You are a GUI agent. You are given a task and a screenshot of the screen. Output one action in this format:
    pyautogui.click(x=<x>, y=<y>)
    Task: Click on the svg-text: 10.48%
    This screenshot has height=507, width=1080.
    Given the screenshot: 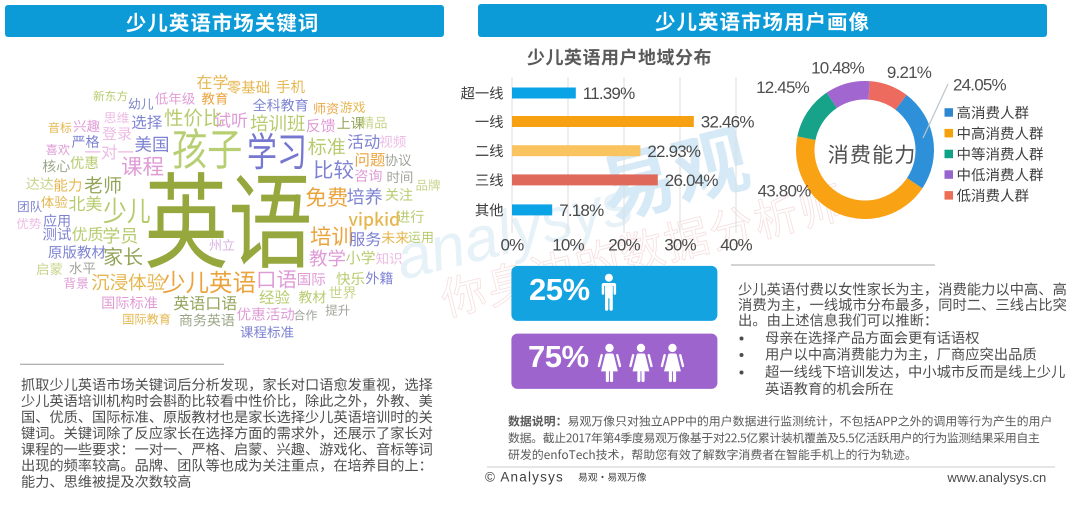 What is the action you would take?
    pyautogui.click(x=838, y=68)
    